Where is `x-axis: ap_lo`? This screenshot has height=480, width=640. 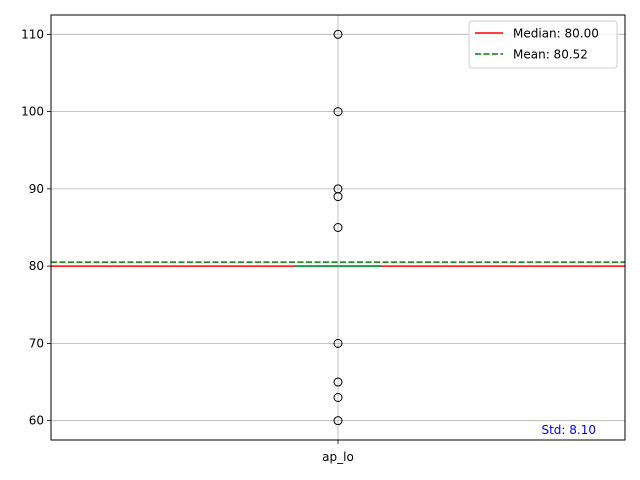 x-axis: ap_lo is located at coordinates (338, 452).